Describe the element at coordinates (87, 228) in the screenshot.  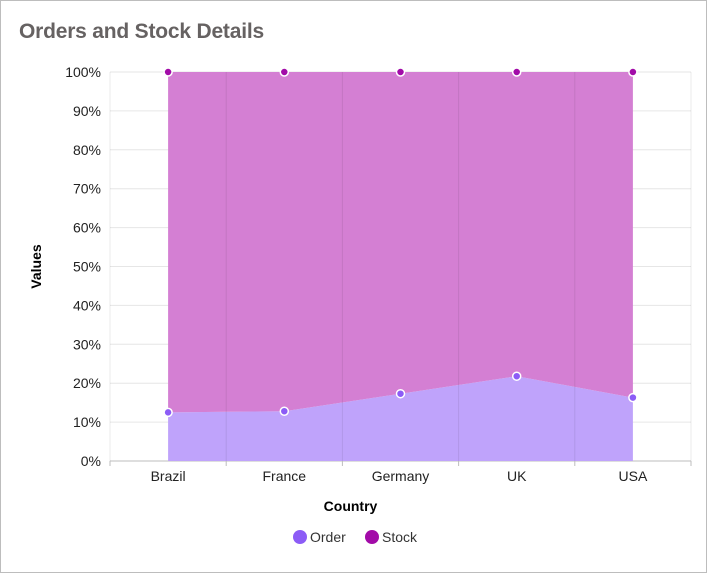
I see `y-tick-label: 60%` at that location.